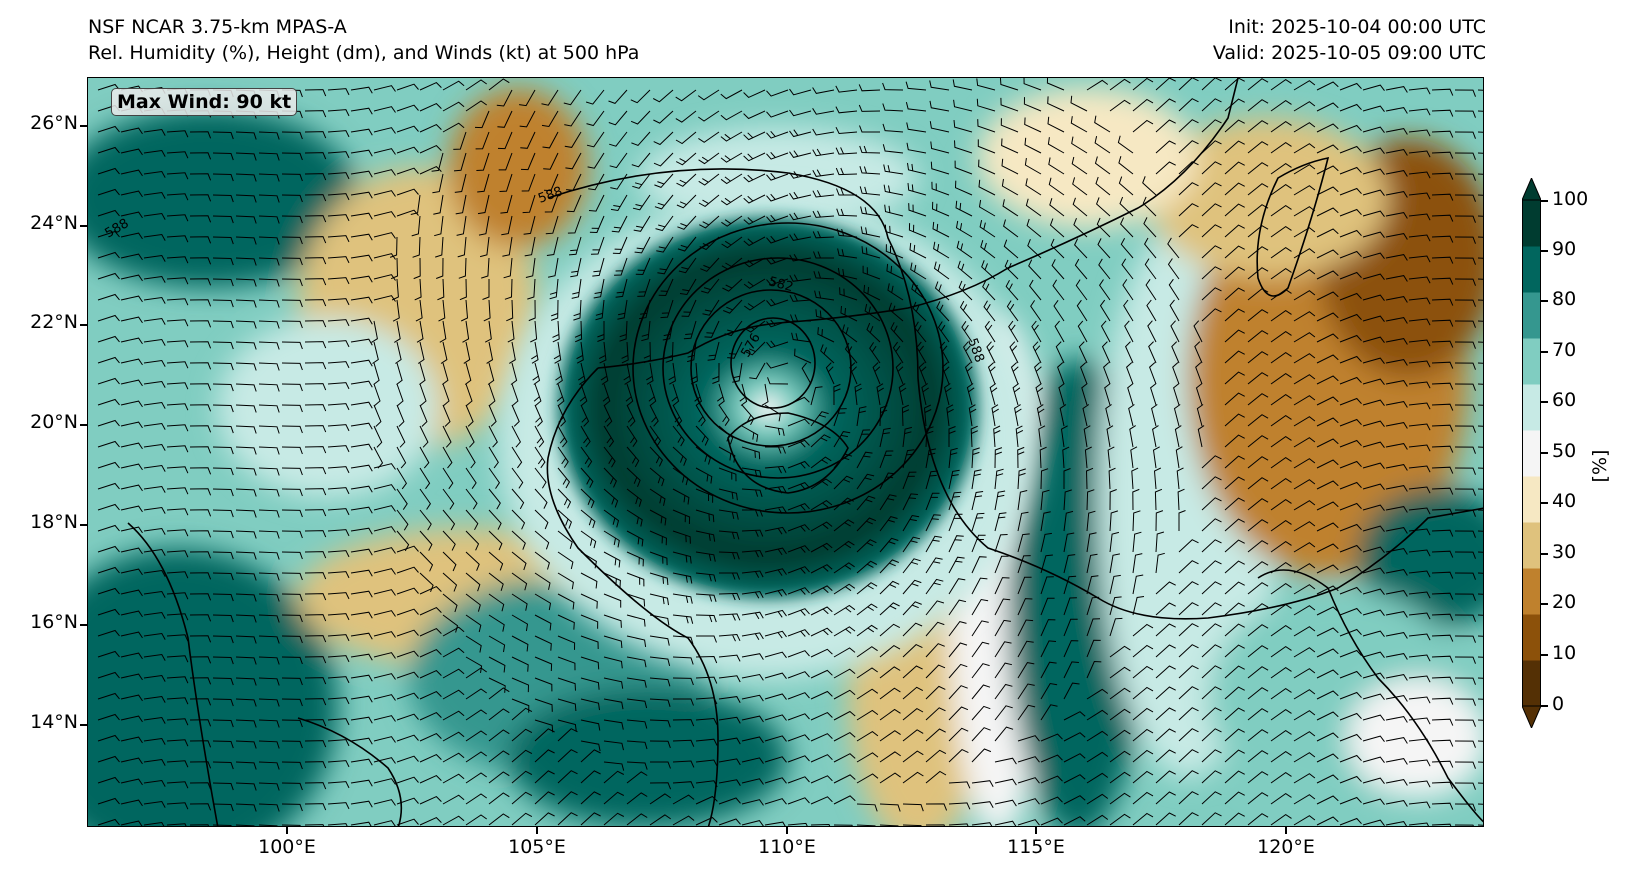 The image size is (1634, 875). What do you see at coordinates (1531, 499) in the screenshot?
I see `colorbar-segment` at bounding box center [1531, 499].